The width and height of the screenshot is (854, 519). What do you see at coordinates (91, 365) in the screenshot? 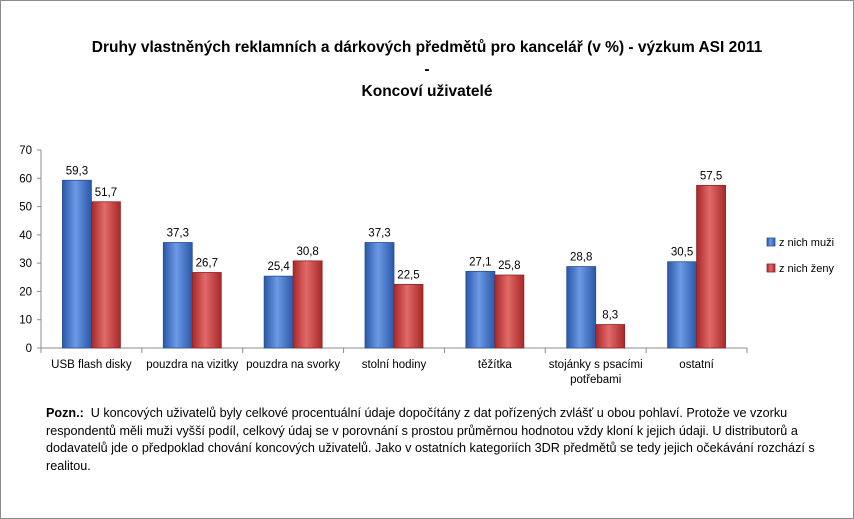
I see `x-tick-label: USB flash disky` at bounding box center [91, 365].